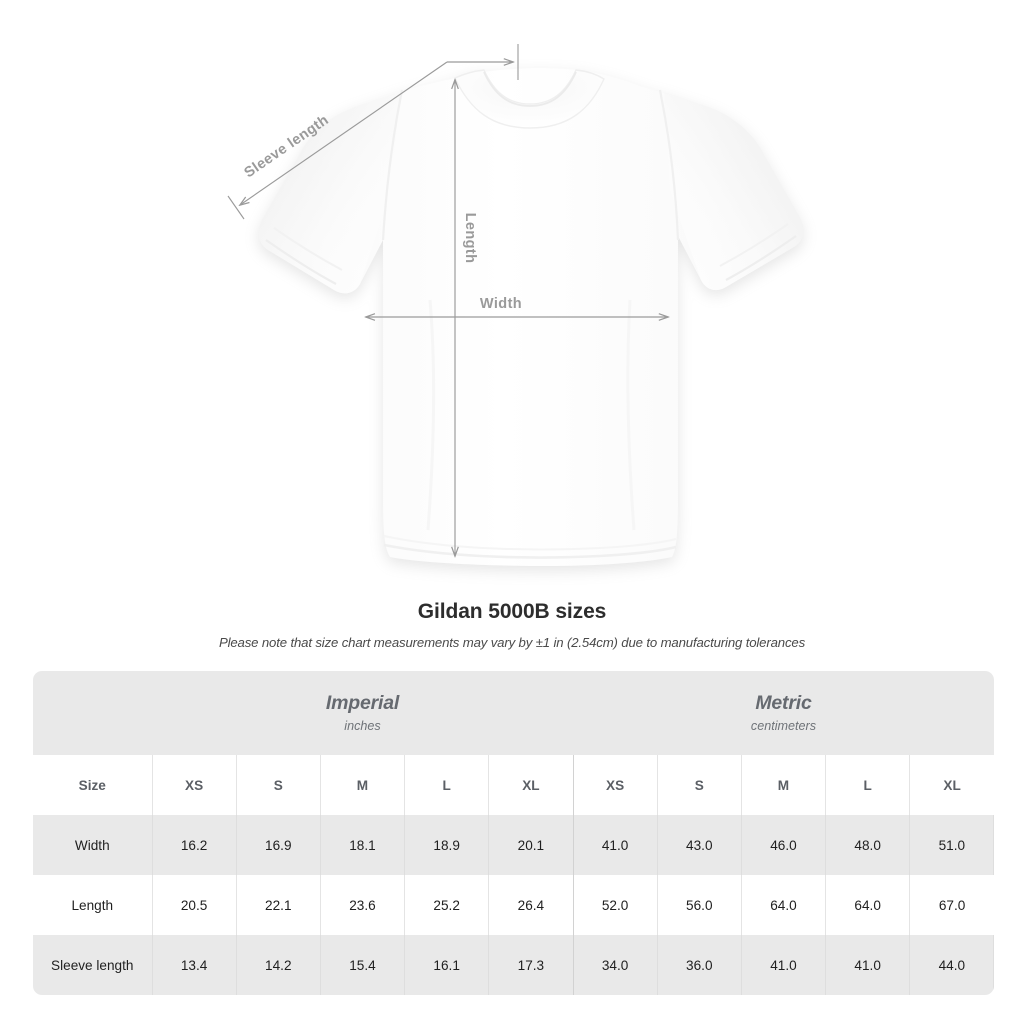 Image resolution: width=1024 pixels, height=1024 pixels. Describe the element at coordinates (447, 785) in the screenshot. I see `size-header-imperial-l: L` at that location.